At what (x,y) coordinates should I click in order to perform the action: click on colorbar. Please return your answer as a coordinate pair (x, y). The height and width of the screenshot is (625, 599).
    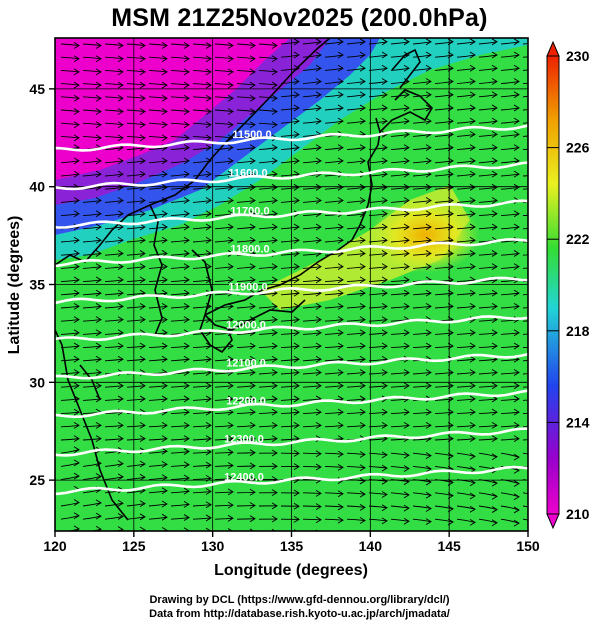
    Looking at the image, I should click on (553, 285).